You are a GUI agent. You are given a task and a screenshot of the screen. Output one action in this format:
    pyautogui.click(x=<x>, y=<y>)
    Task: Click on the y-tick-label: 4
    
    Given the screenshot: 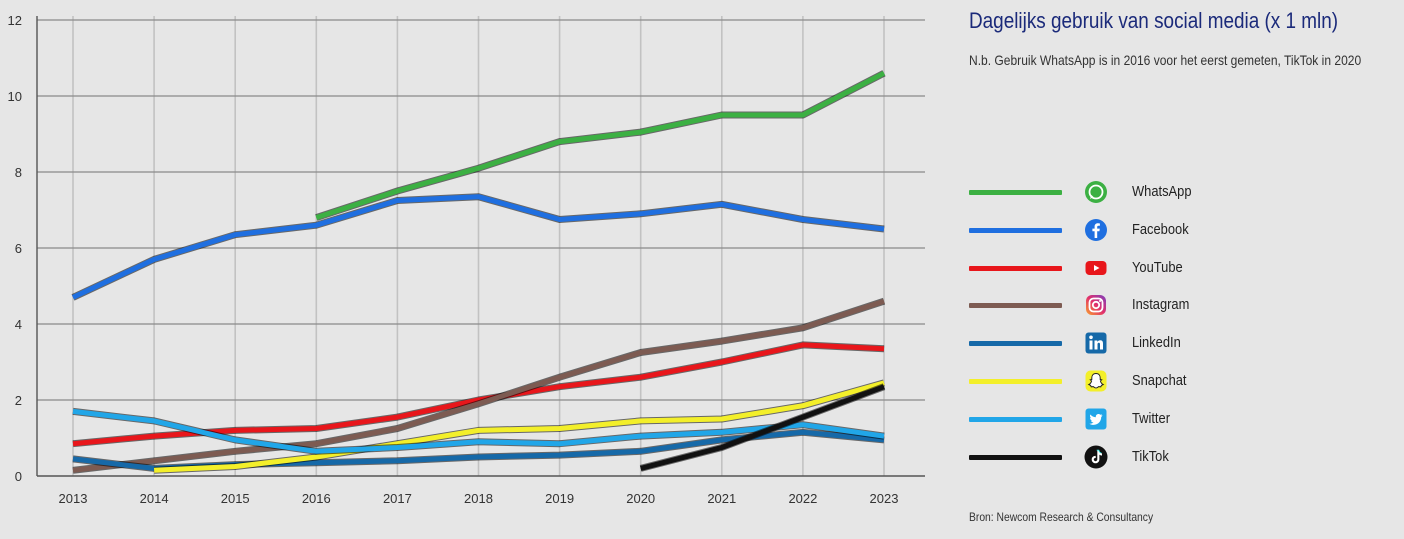 What is the action you would take?
    pyautogui.click(x=18, y=324)
    